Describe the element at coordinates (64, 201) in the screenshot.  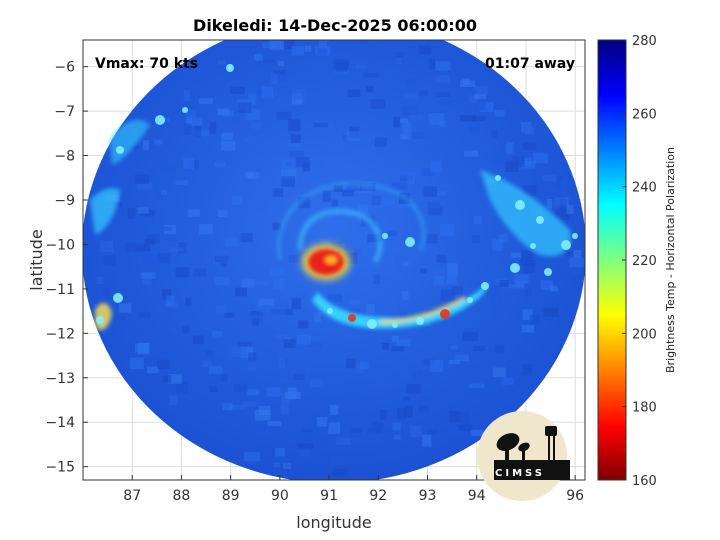
I see `y-tick-label: −9` at that location.